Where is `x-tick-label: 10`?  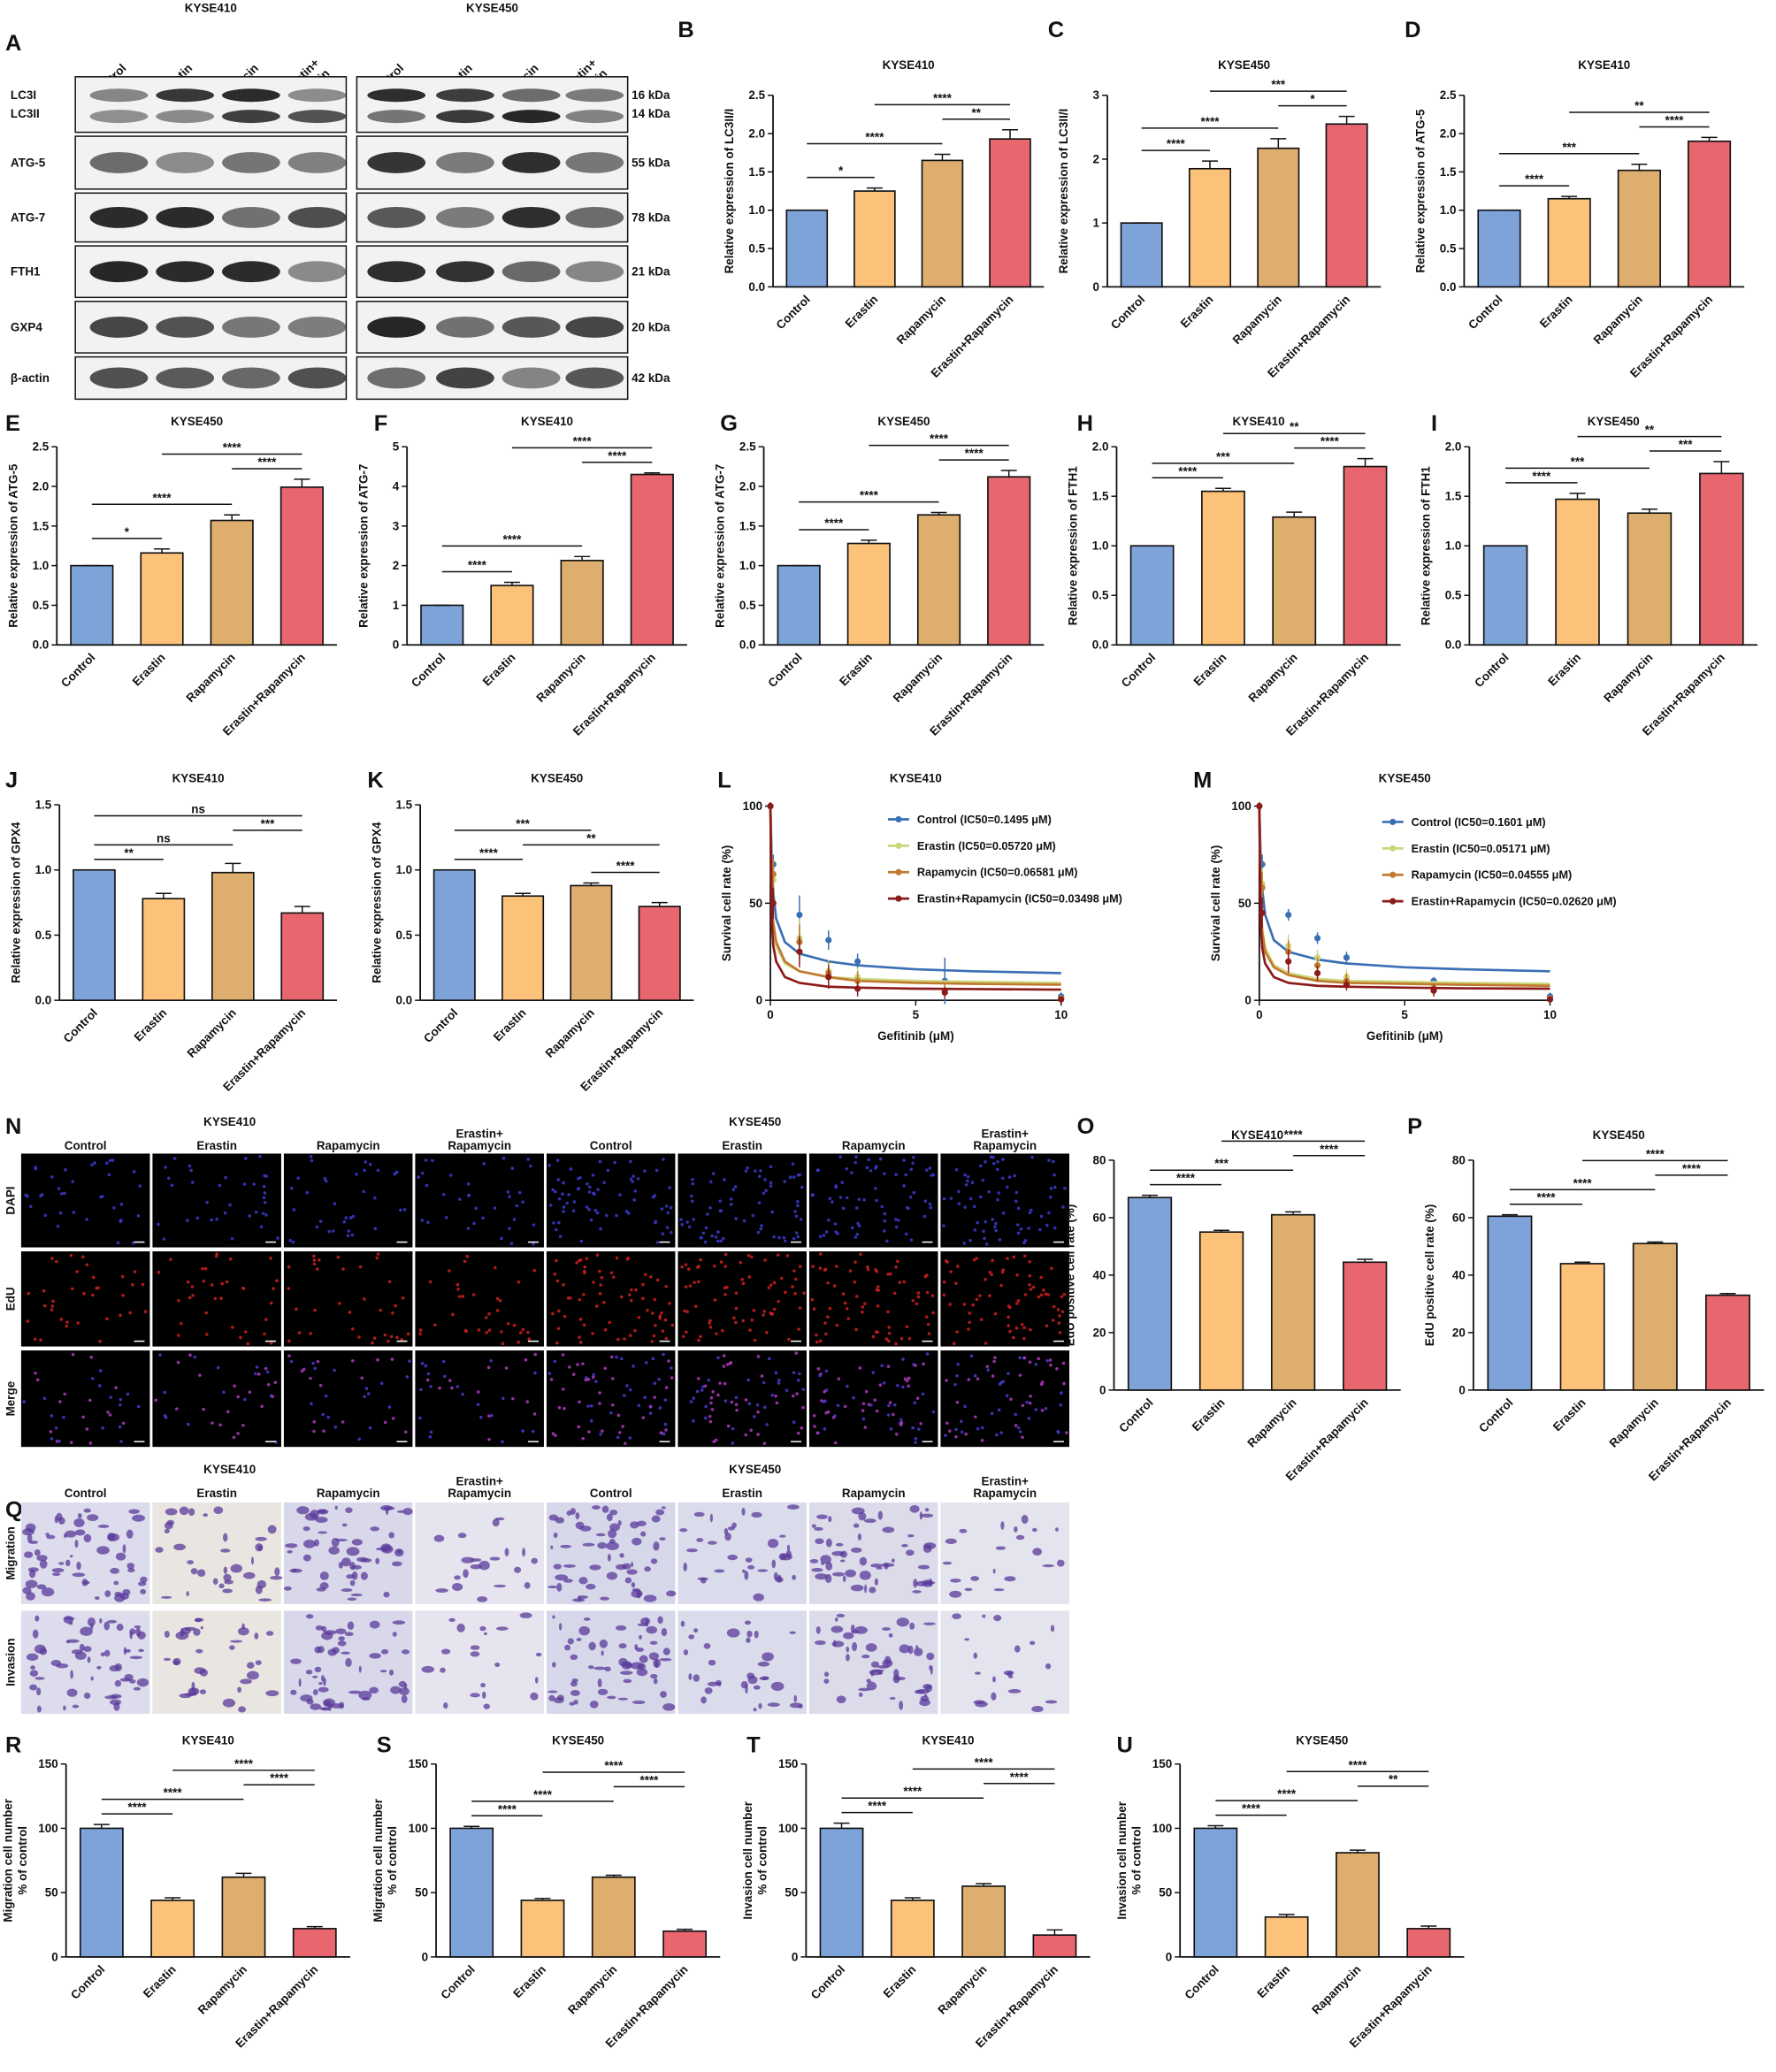
x-tick-label: 10 is located at coordinates (1061, 1014).